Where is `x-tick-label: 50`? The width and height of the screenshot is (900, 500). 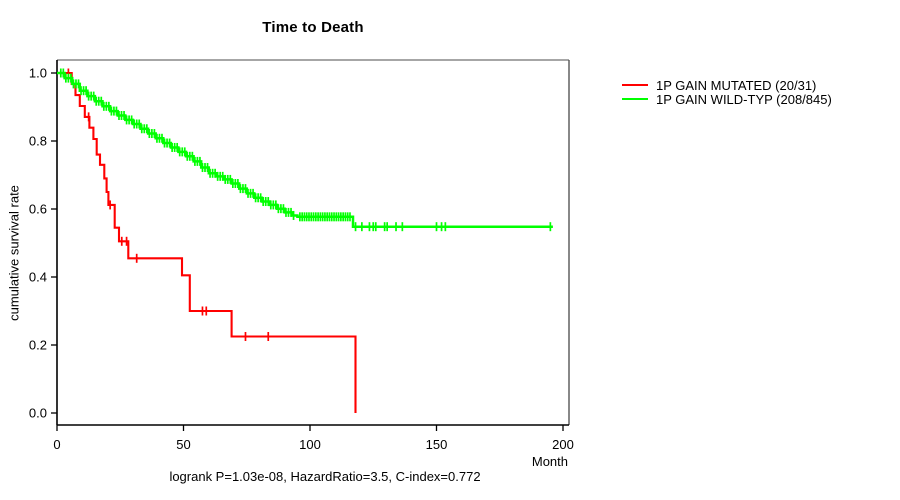 x-tick-label: 50 is located at coordinates (183, 444).